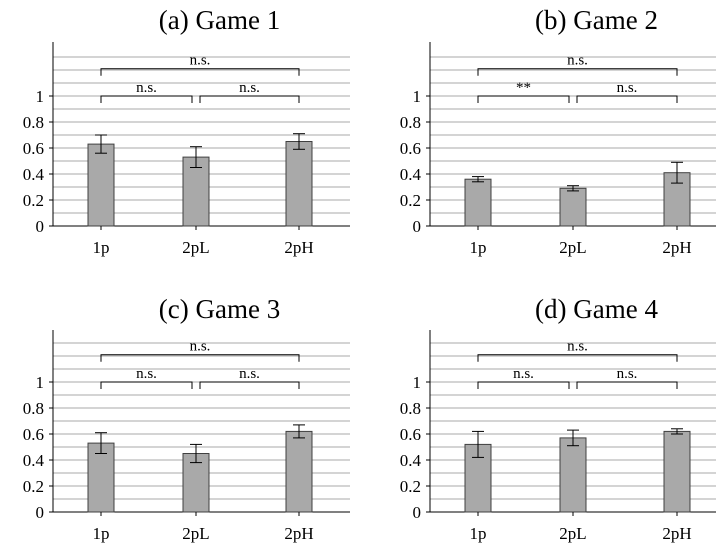  Describe the element at coordinates (219, 309) in the screenshot. I see `chart-title: (c) Game 3` at that location.